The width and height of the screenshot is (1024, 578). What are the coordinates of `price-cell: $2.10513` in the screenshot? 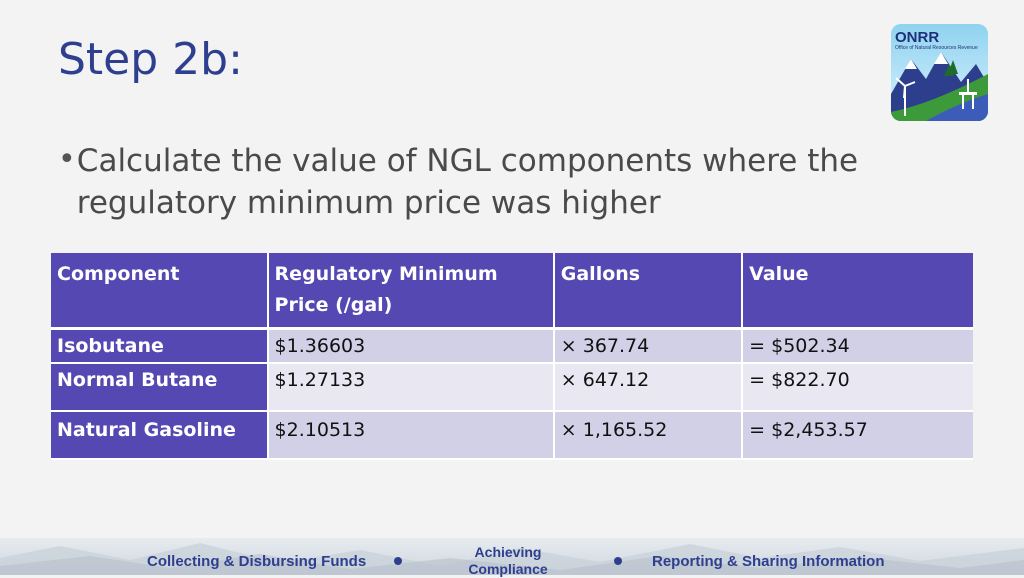 It's located at (411, 435).